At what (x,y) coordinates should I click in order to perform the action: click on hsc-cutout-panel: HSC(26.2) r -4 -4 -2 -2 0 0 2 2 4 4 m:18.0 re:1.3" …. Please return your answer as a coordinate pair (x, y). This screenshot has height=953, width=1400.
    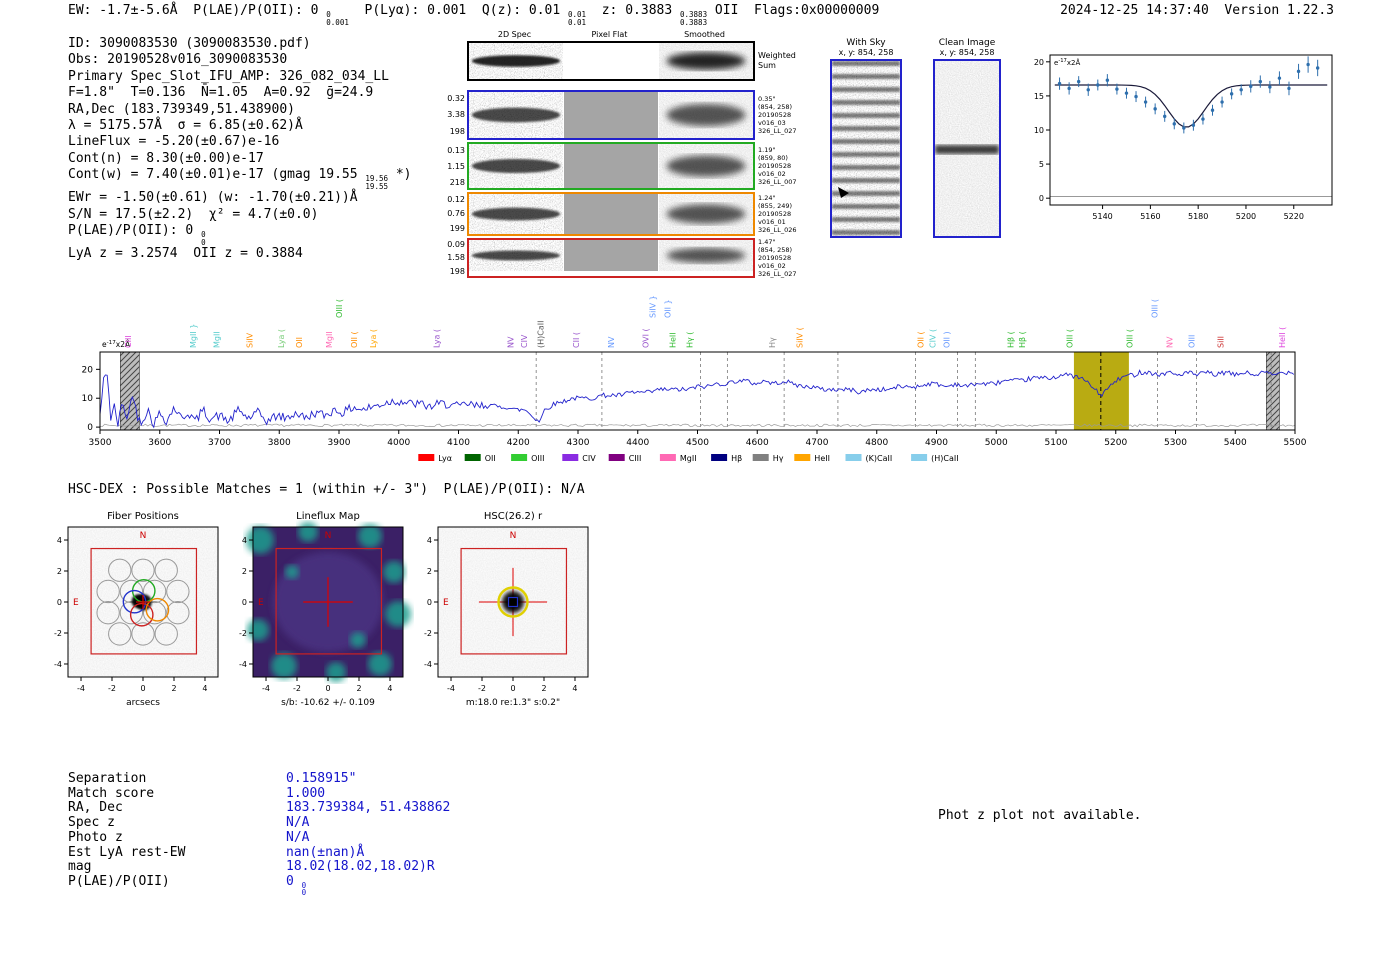
    Looking at the image, I should click on (506, 609).